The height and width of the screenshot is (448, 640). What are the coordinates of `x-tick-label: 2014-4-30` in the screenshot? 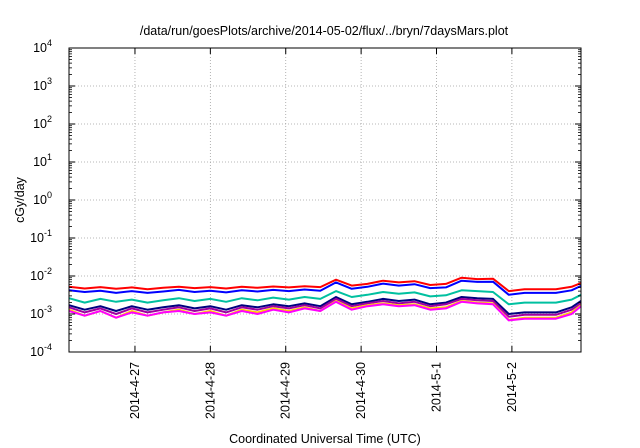 It's located at (361, 390).